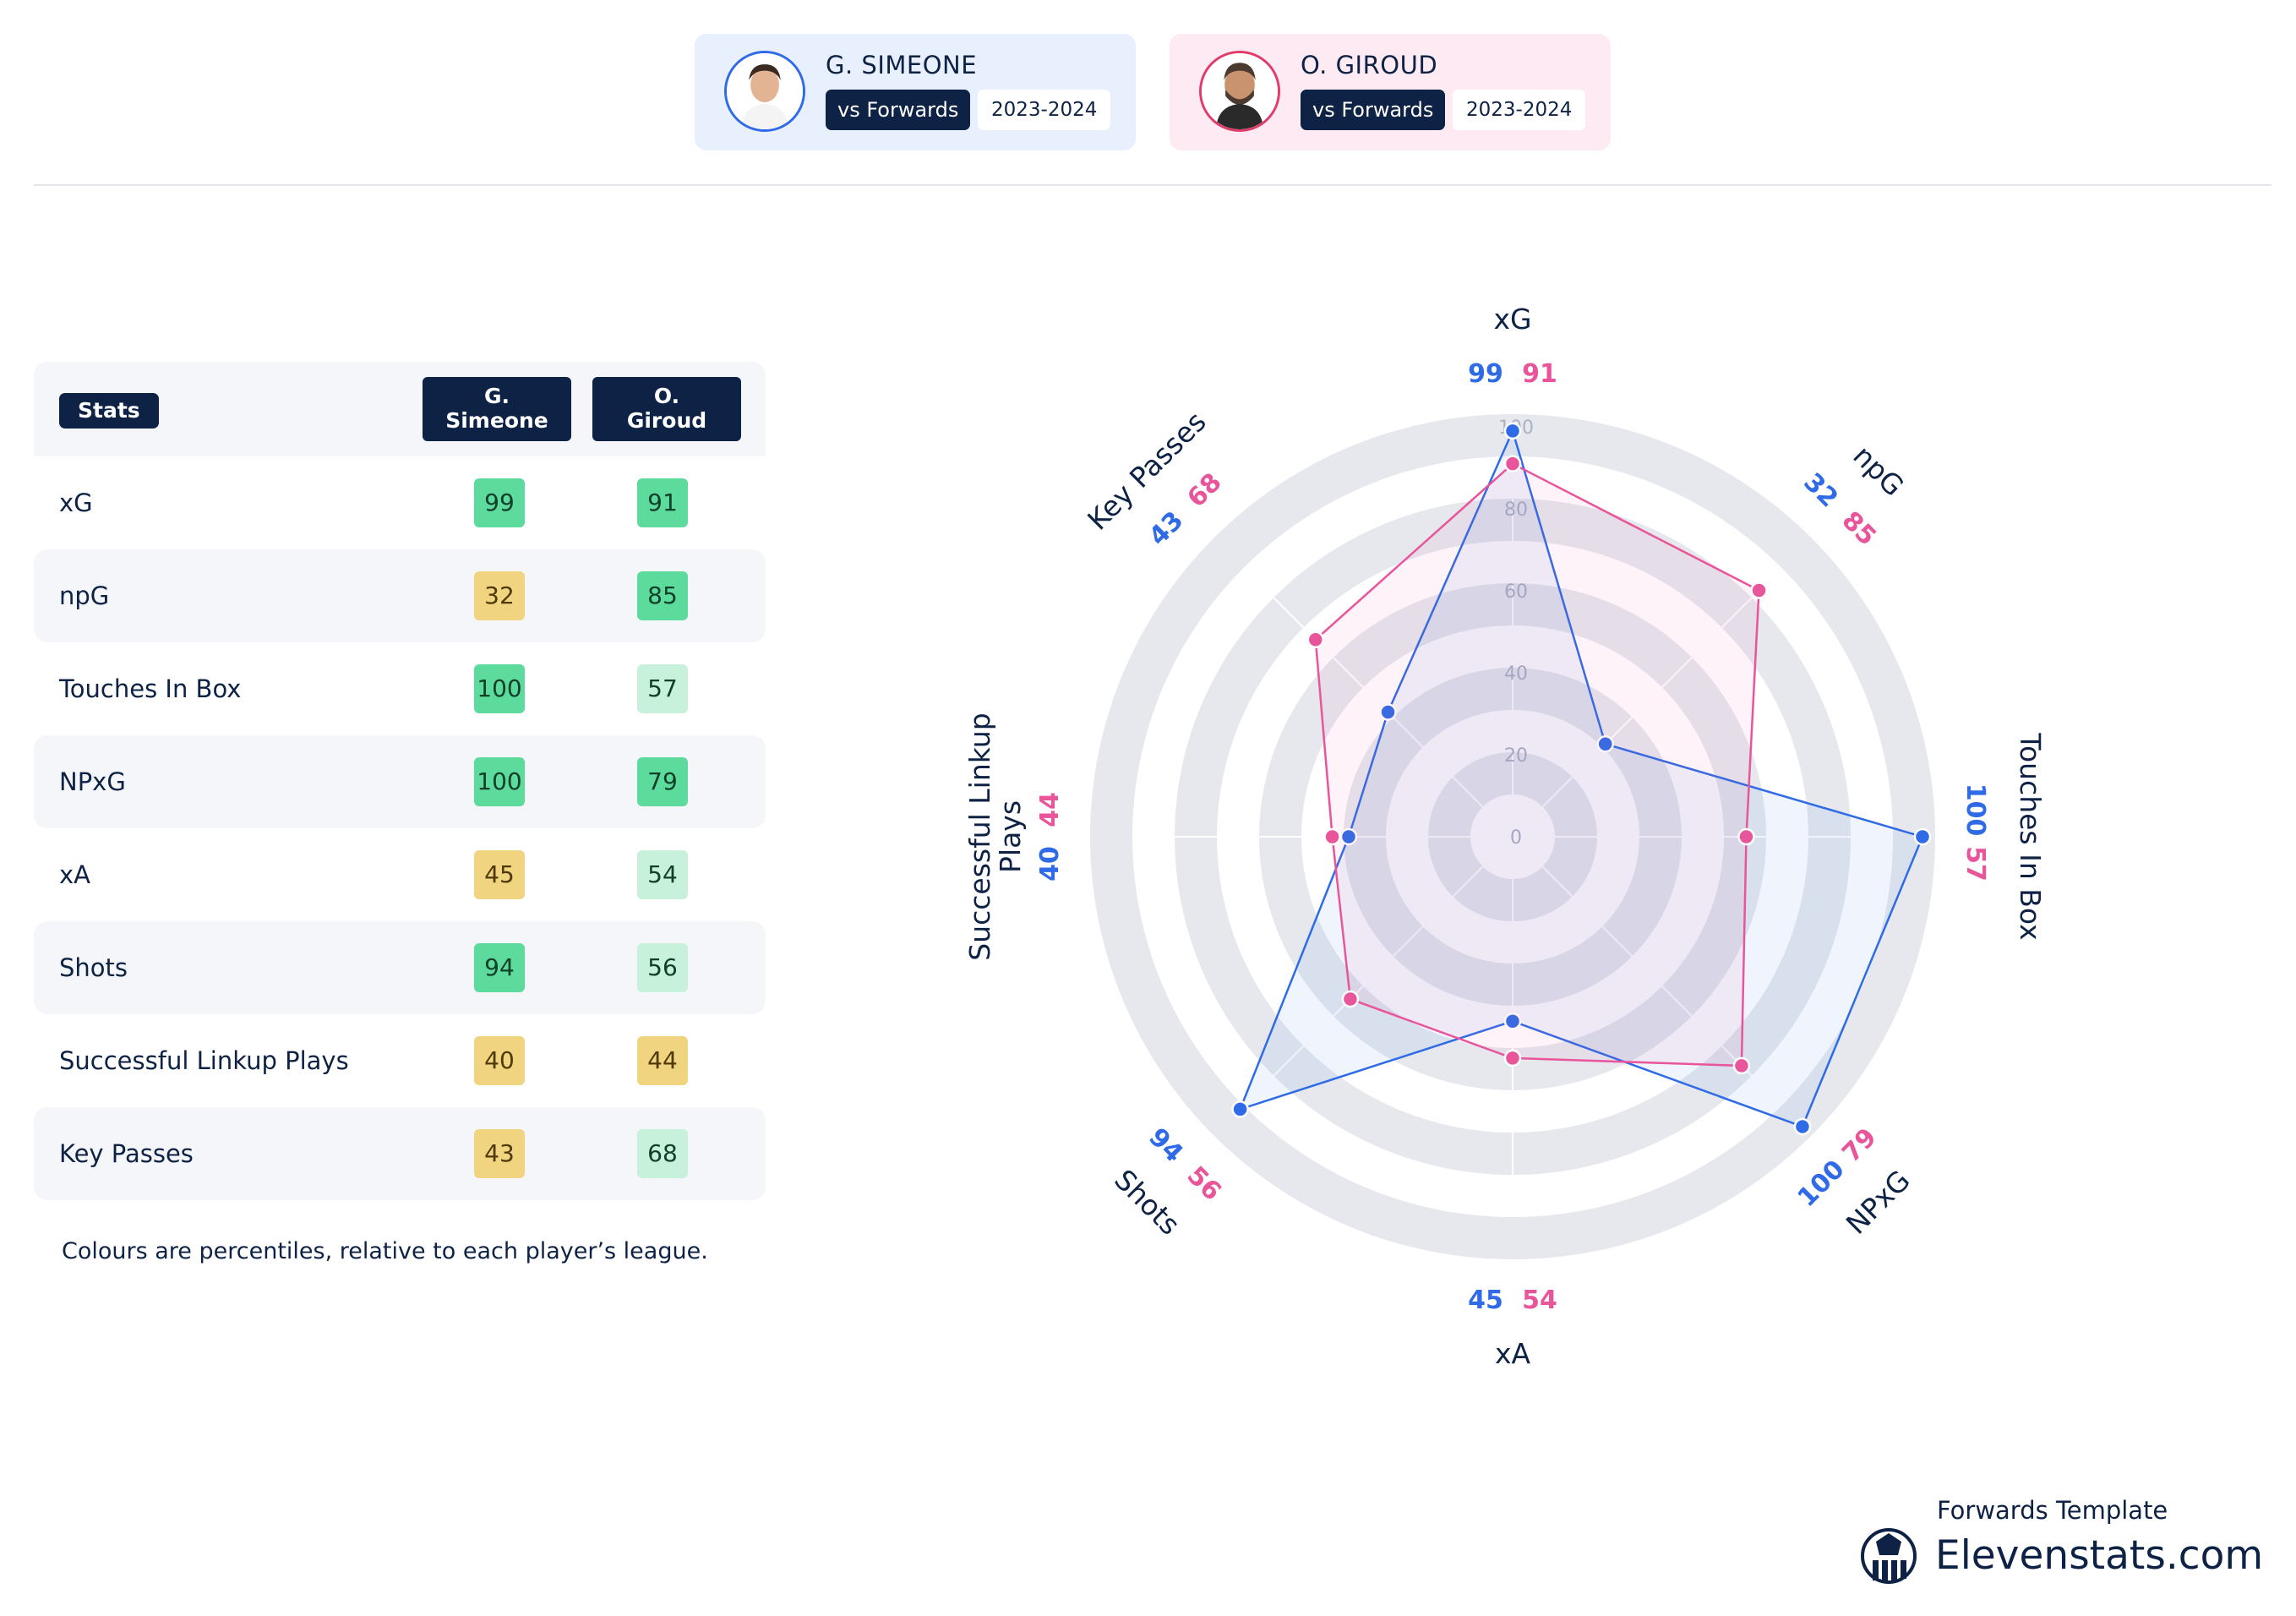 Image resolution: width=2296 pixels, height=1616 pixels. Describe the element at coordinates (1539, 1300) in the screenshot. I see `series-value-label-2: 54` at that location.